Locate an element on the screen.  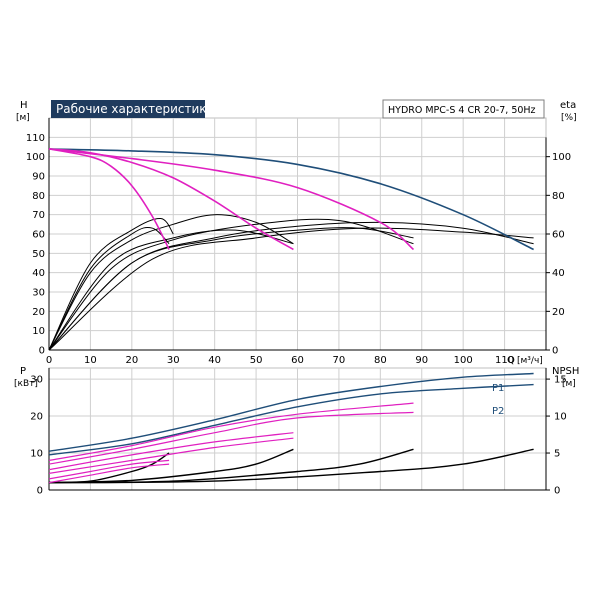
chart-title: Рабочие характеристики is located at coordinates (135, 109).